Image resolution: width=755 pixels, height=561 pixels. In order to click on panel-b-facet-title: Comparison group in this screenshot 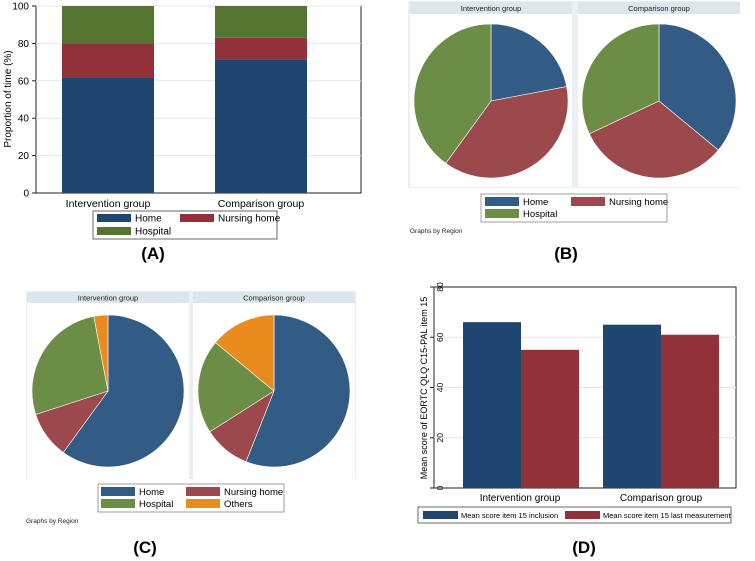, I will do `click(659, 8)`.